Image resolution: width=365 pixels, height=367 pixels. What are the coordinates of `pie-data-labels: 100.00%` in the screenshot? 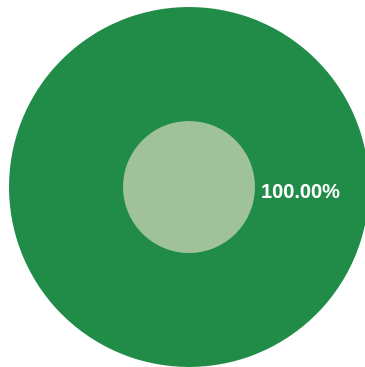 It's located at (300, 192).